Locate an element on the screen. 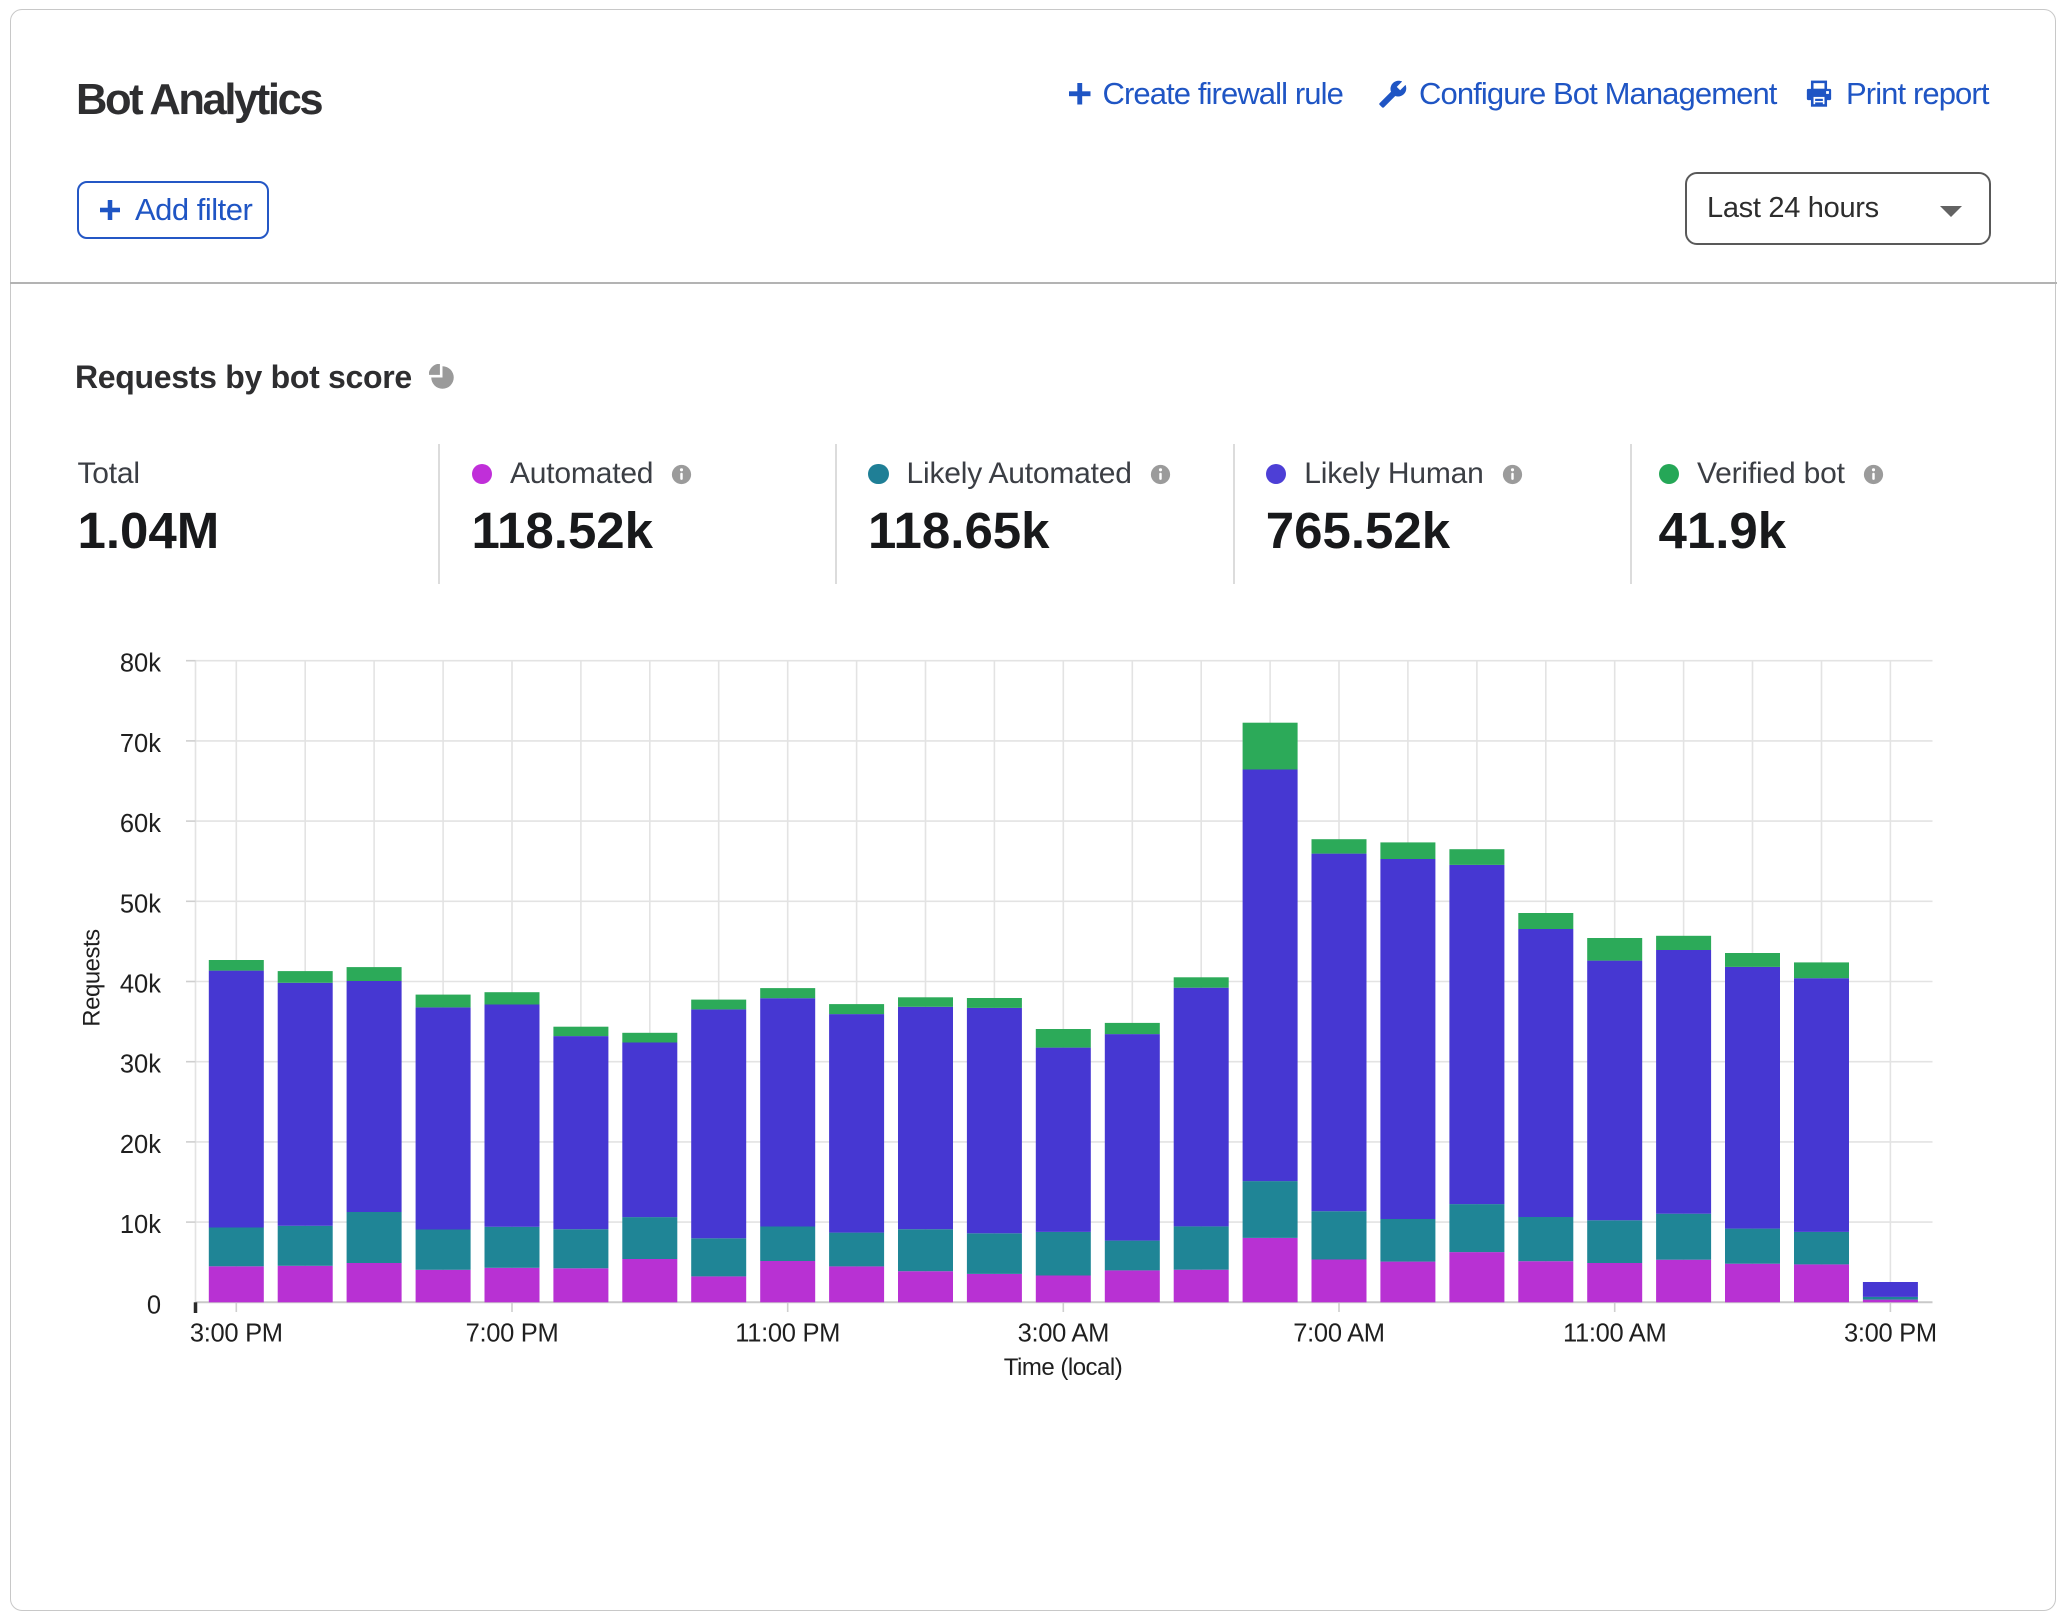 Image resolution: width=2070 pixels, height=1611 pixels. svg-text: 60k is located at coordinates (140, 824).